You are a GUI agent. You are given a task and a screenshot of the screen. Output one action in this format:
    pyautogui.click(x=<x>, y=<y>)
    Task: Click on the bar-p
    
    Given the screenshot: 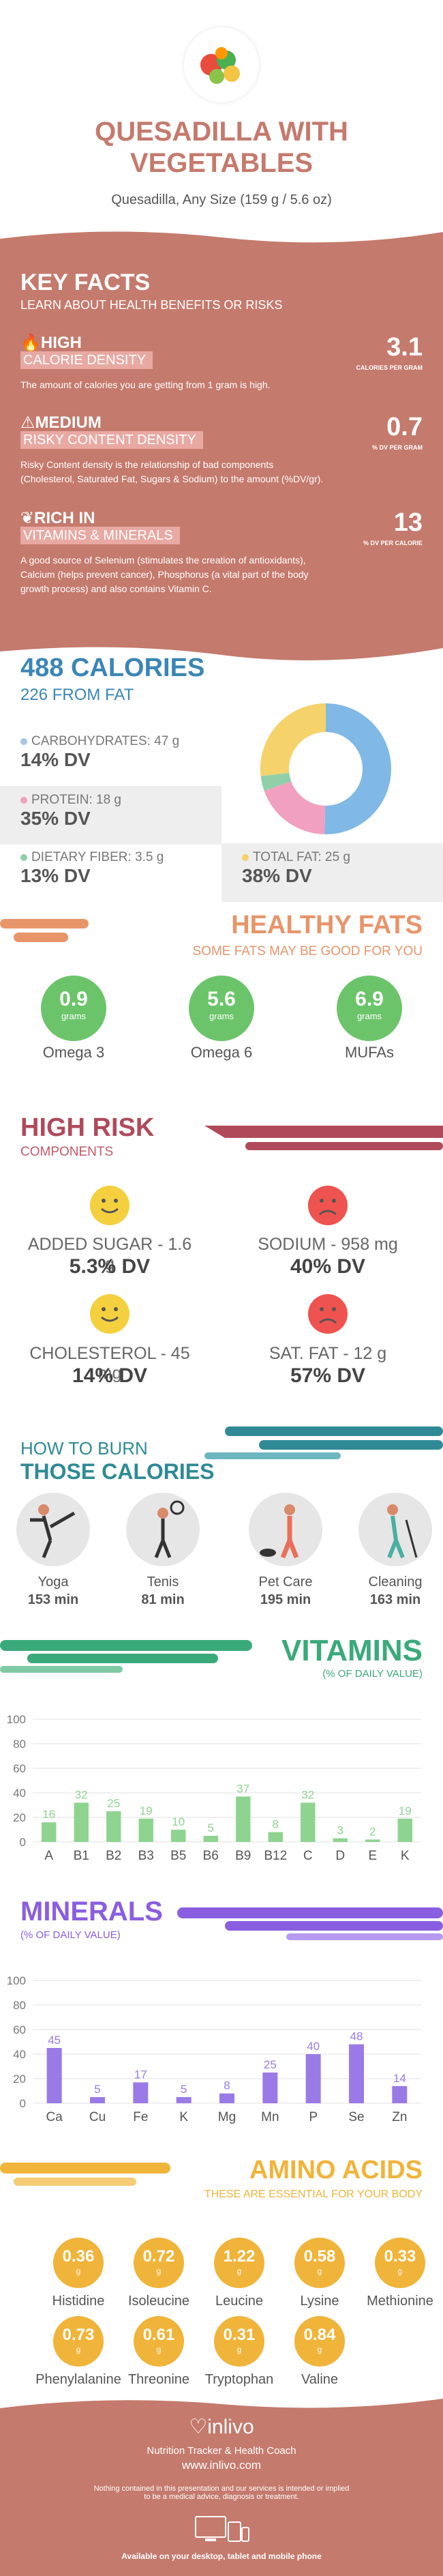 What is the action you would take?
    pyautogui.click(x=313, y=2078)
    